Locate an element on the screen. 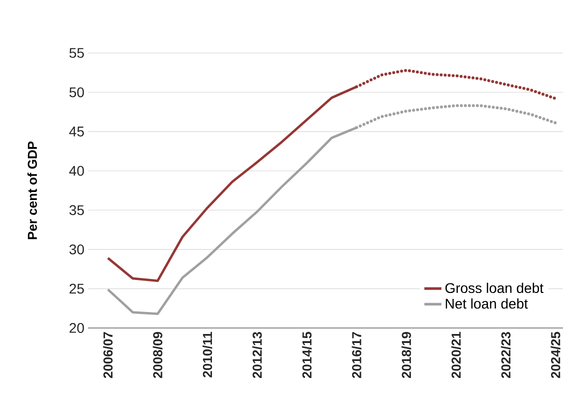 The width and height of the screenshot is (568, 415). x-tick-label: 2020/21 is located at coordinates (456, 355).